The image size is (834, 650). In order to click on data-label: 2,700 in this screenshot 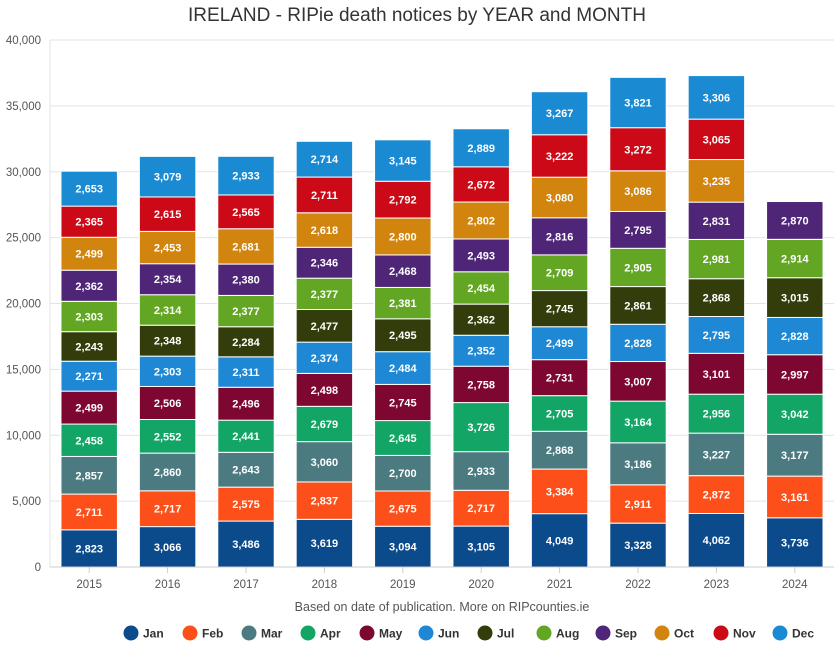, I will do `click(403, 474)`.